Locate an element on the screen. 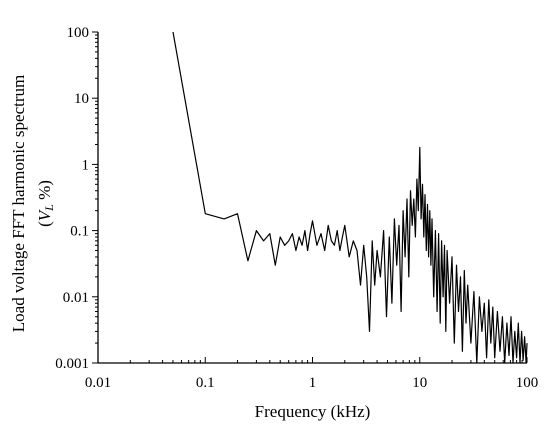 Image resolution: width=550 pixels, height=431 pixels. x-tick-labels: 0.01 0.1 1 10 100 is located at coordinates (311, 383).